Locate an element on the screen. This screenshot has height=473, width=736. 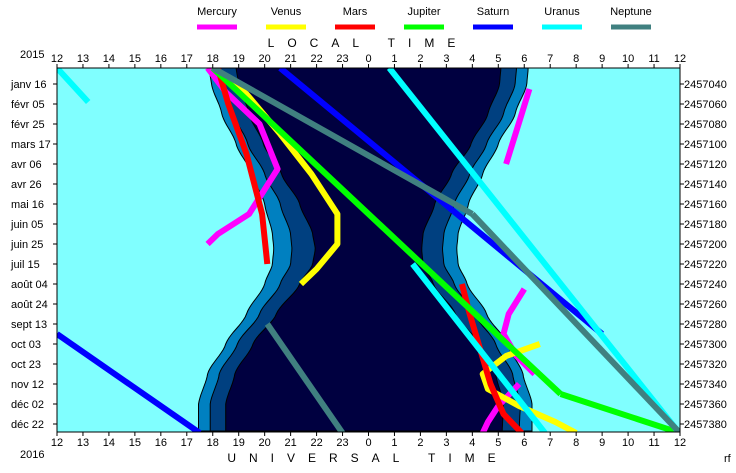
x-tick-label-bottom: 8 is located at coordinates (576, 443).